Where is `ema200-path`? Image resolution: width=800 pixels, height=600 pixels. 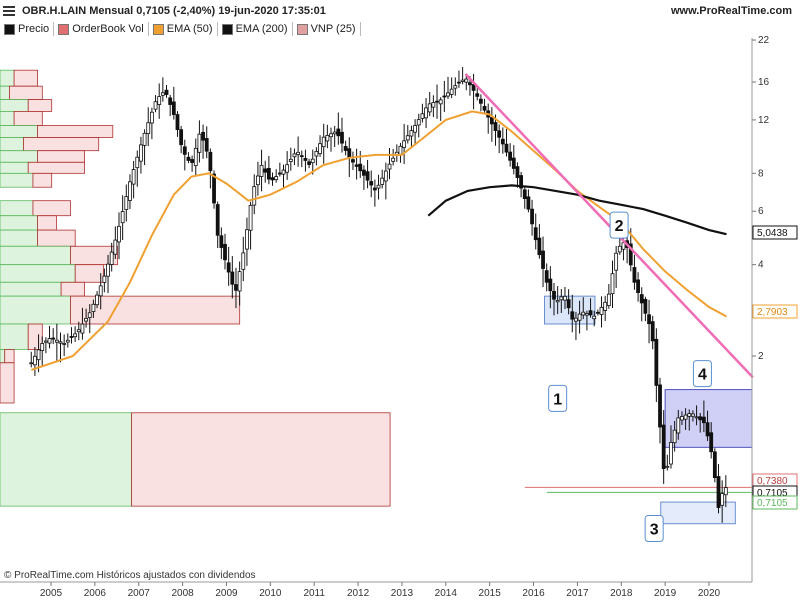
ema200-path is located at coordinates (577, 210).